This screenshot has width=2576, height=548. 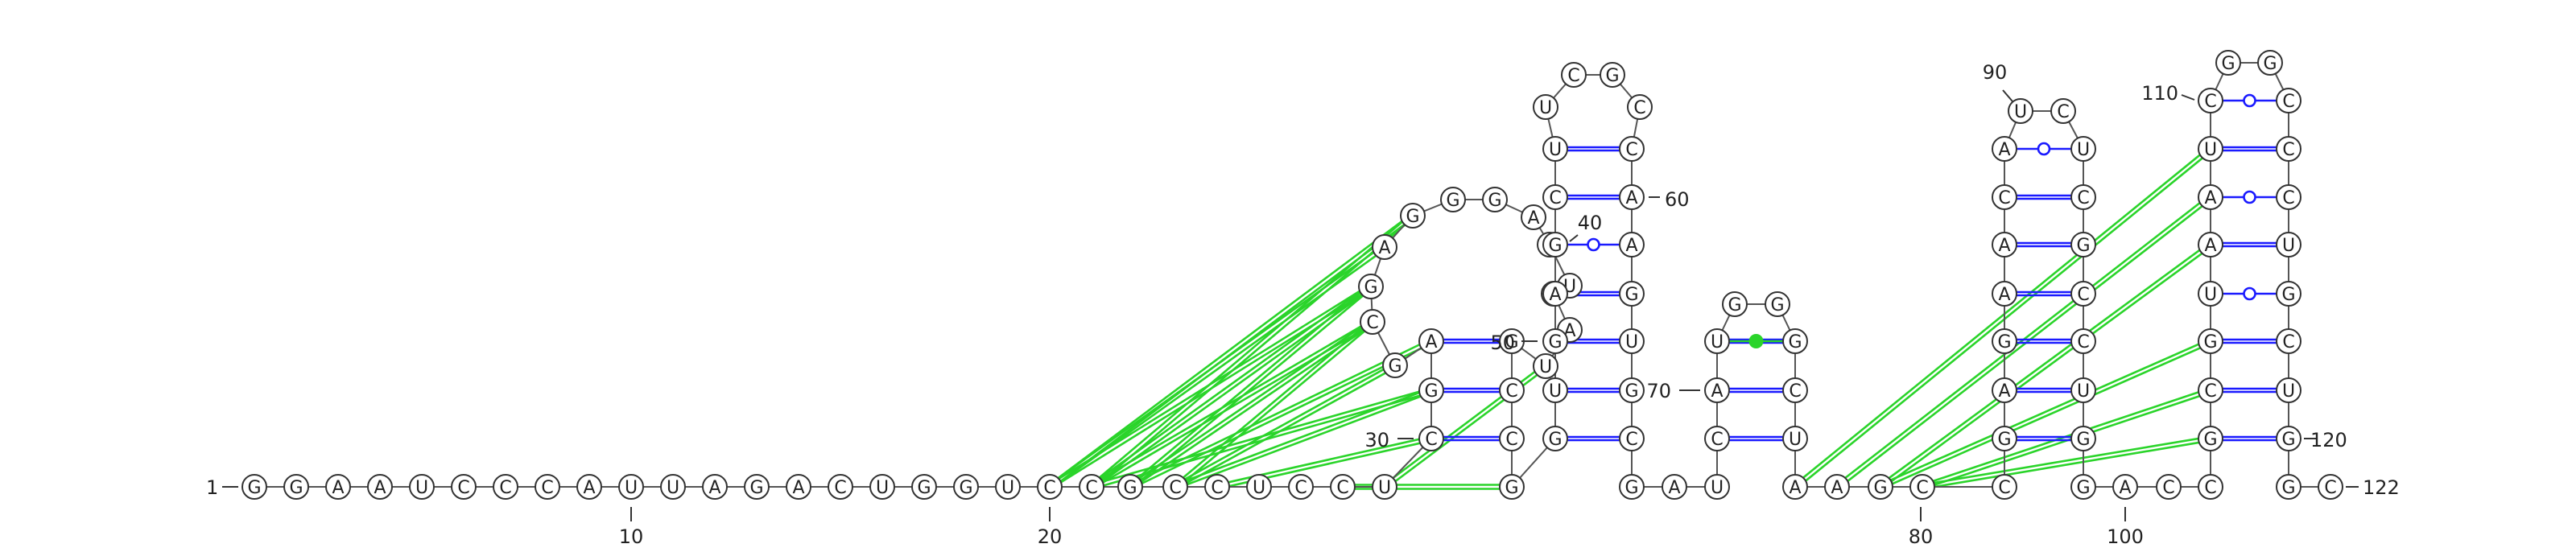 What do you see at coordinates (1995, 72) in the screenshot?
I see `position-label: 90` at bounding box center [1995, 72].